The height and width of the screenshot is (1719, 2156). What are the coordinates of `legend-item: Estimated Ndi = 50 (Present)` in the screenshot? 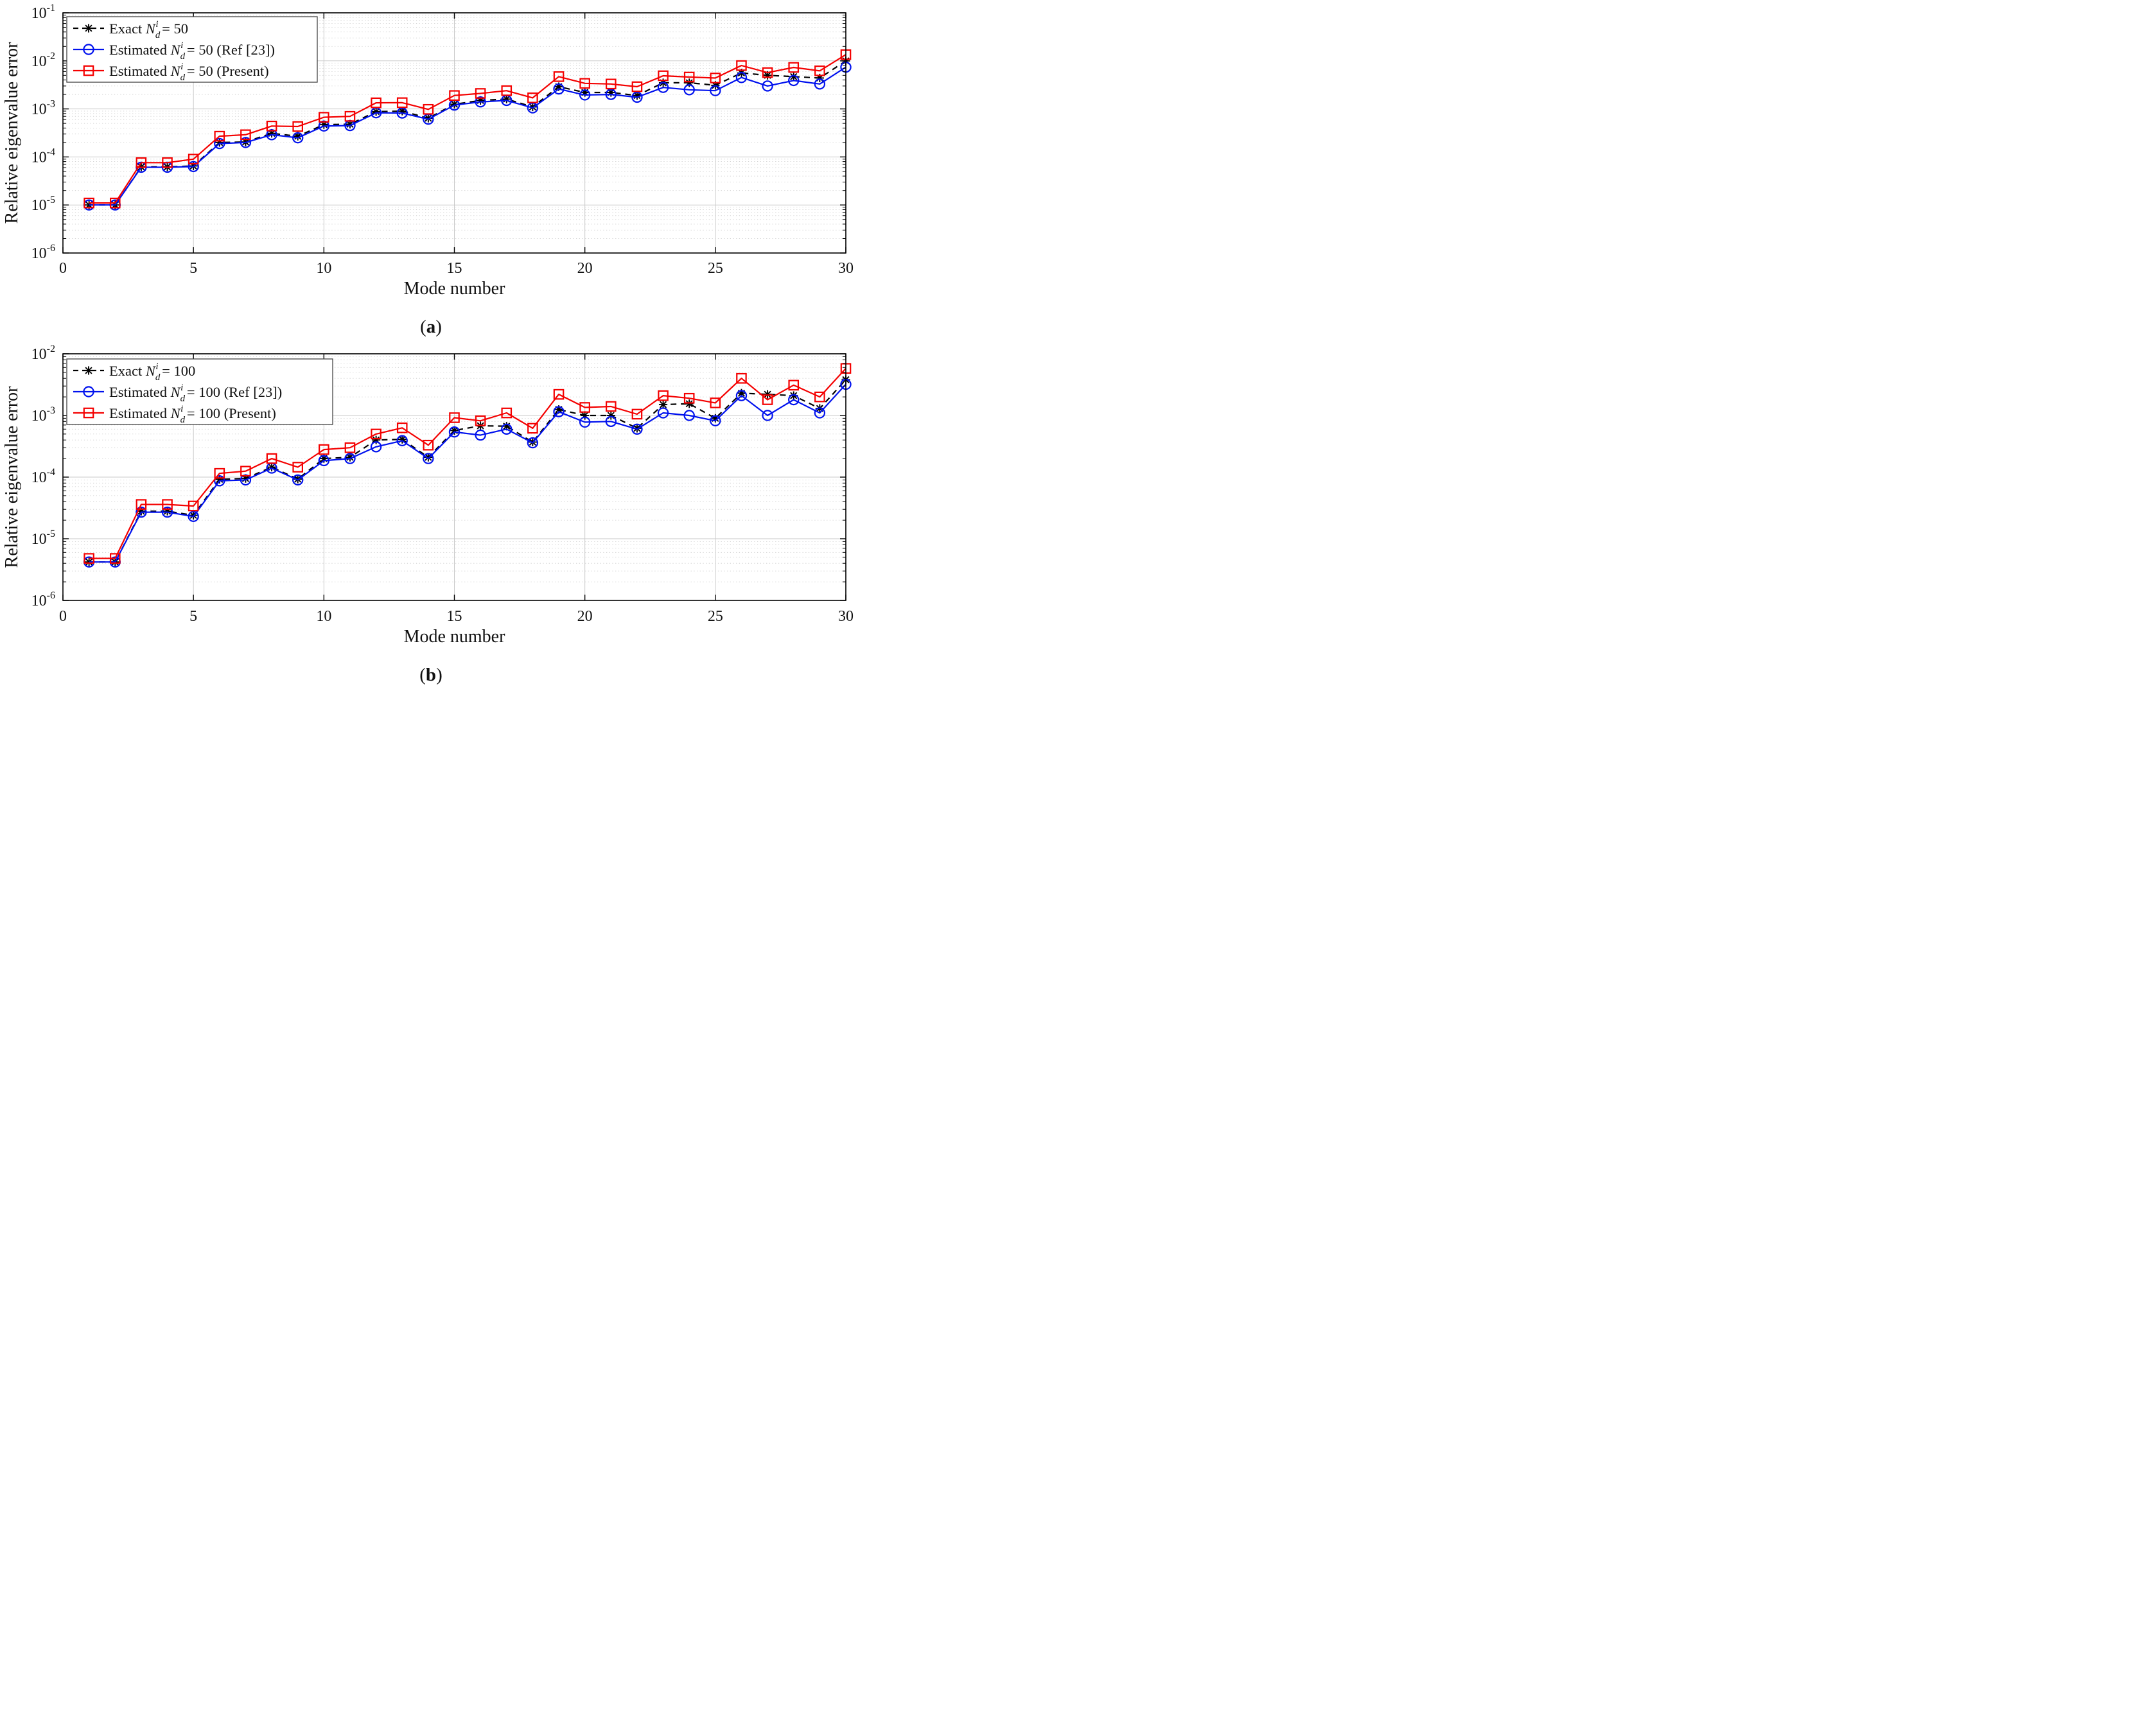 It's located at (171, 73).